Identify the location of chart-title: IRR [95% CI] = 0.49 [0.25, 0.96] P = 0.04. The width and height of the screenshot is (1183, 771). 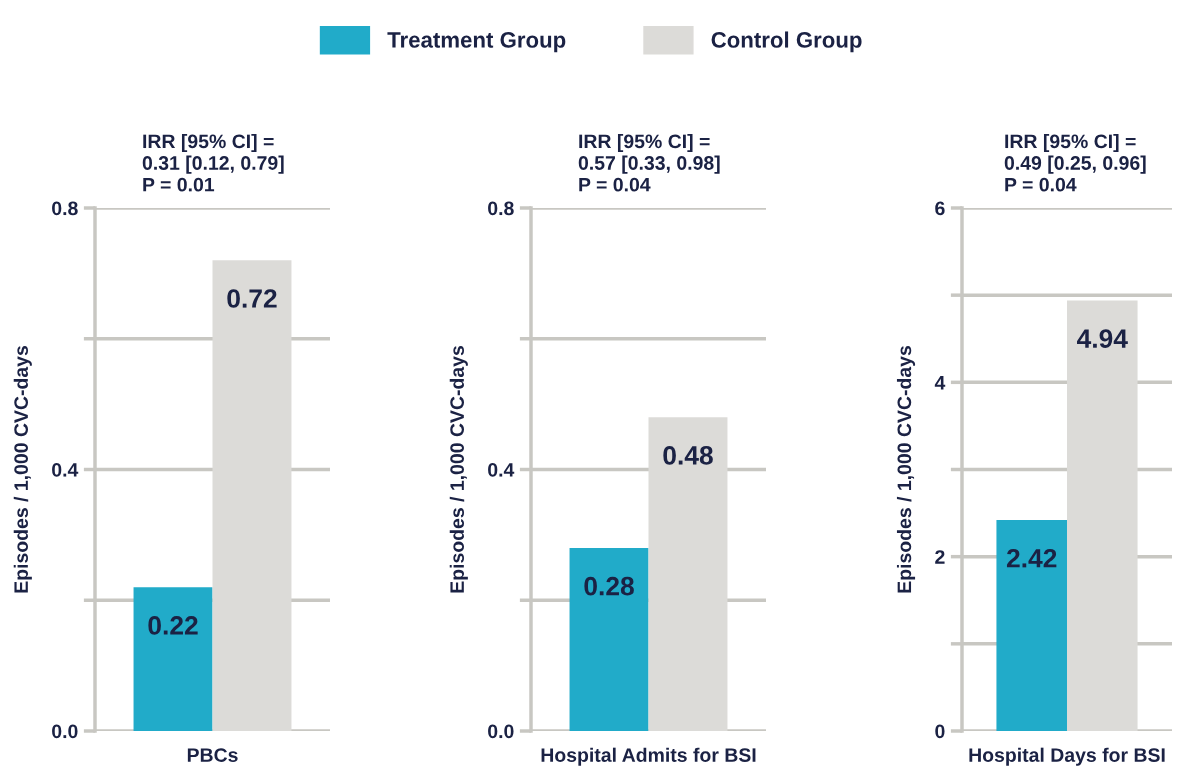
(1075, 162).